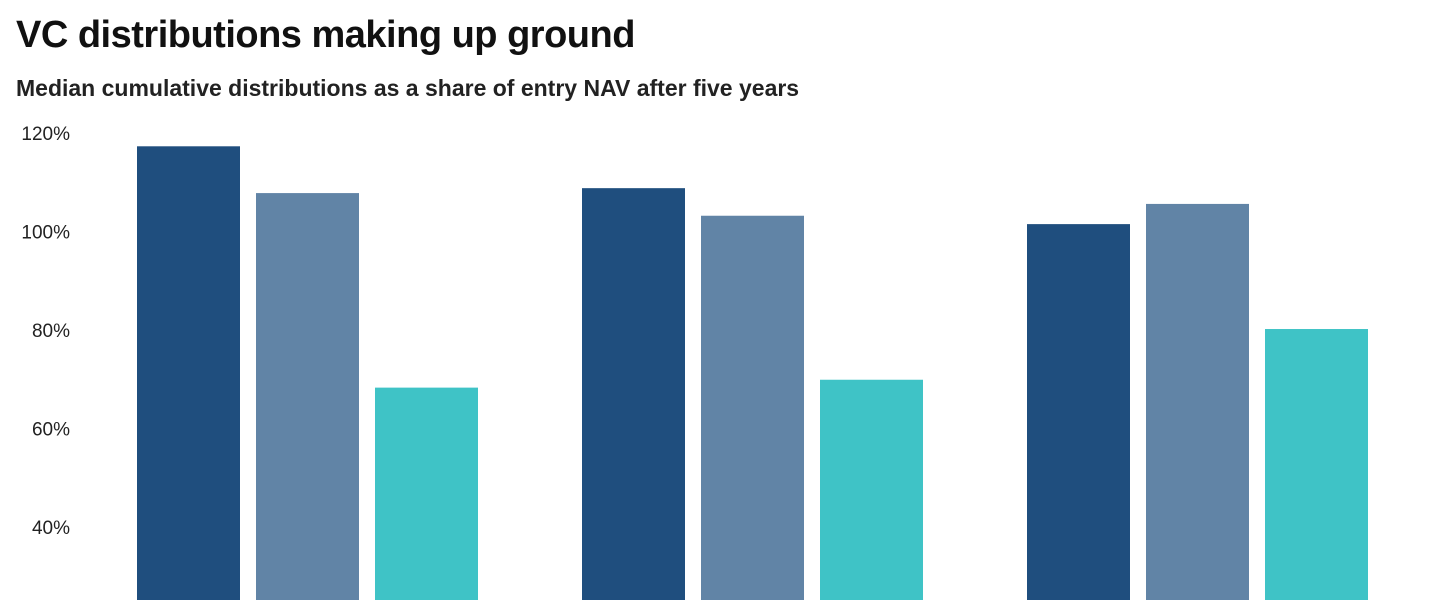 Image resolution: width=1440 pixels, height=600 pixels. I want to click on bar-group1-series1, so click(188, 373).